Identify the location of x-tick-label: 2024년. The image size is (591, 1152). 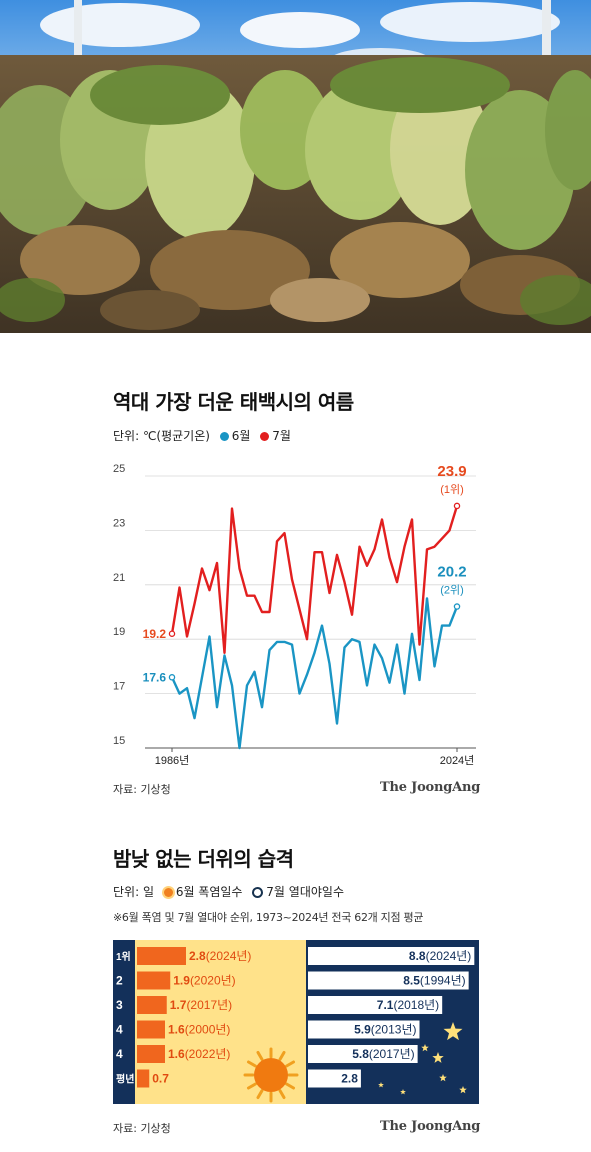
(457, 760).